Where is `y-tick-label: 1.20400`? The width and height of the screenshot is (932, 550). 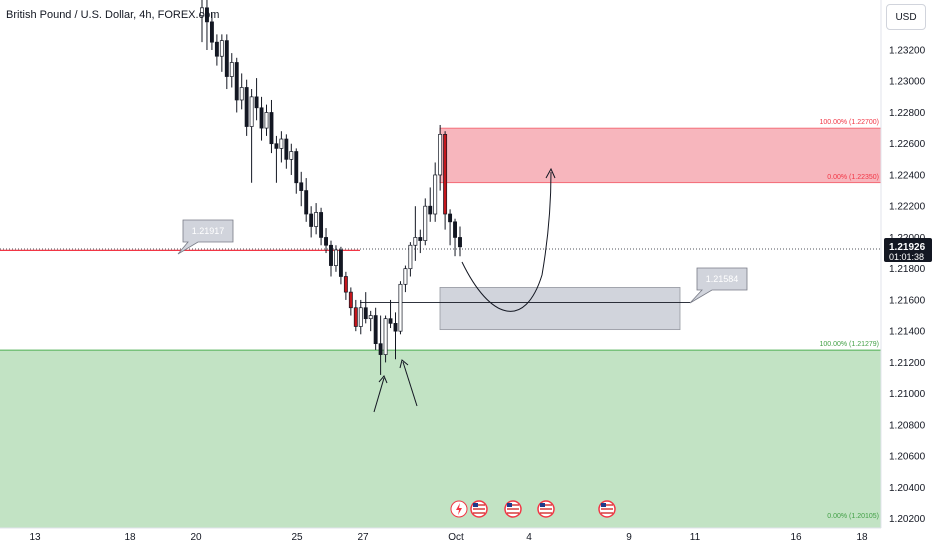 y-tick-label: 1.20400 is located at coordinates (907, 488).